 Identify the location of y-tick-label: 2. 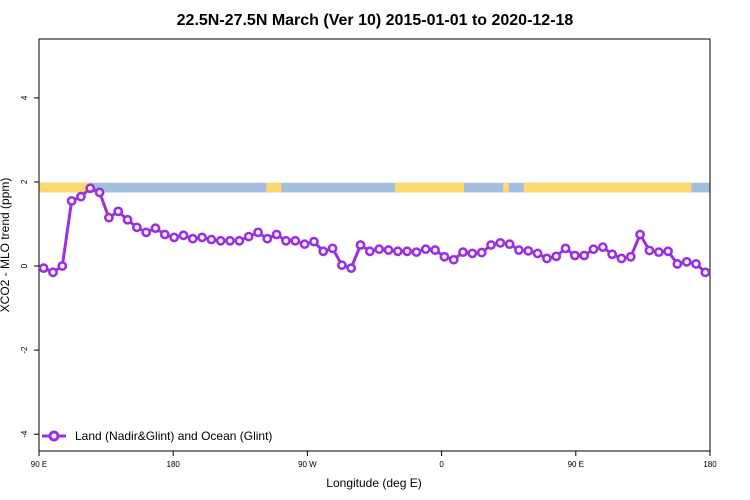
(24, 181).